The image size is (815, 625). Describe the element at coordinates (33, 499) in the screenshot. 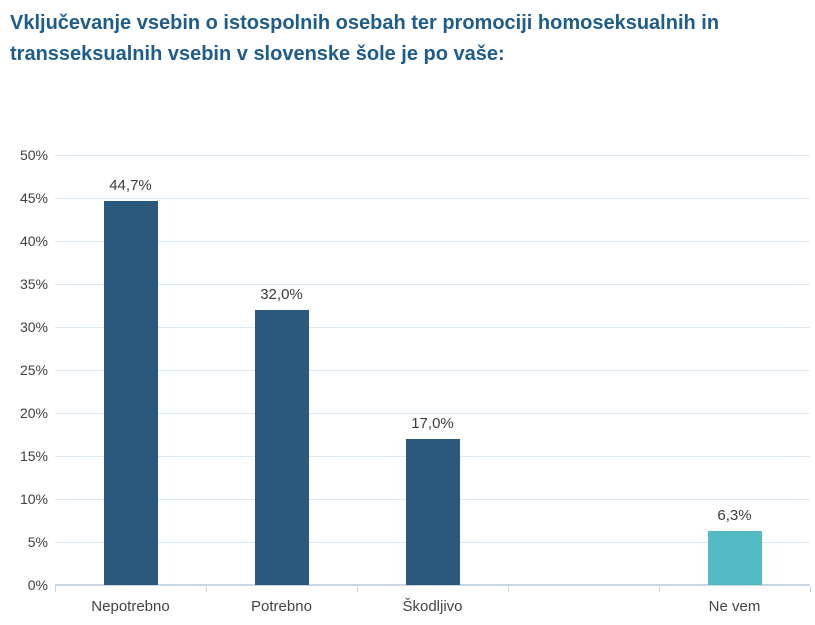

I see `y-axis-label: 10%` at that location.